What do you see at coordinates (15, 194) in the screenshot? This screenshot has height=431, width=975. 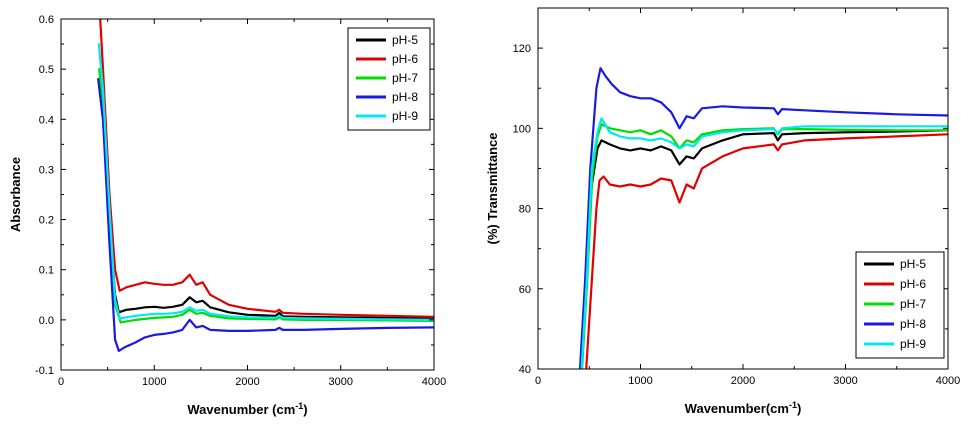 I see `y-axis-title: Absorbance` at bounding box center [15, 194].